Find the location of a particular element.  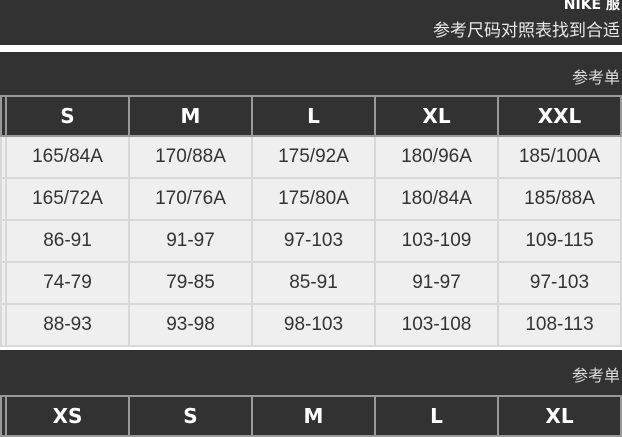

cell: 180/96A is located at coordinates (436, 157).